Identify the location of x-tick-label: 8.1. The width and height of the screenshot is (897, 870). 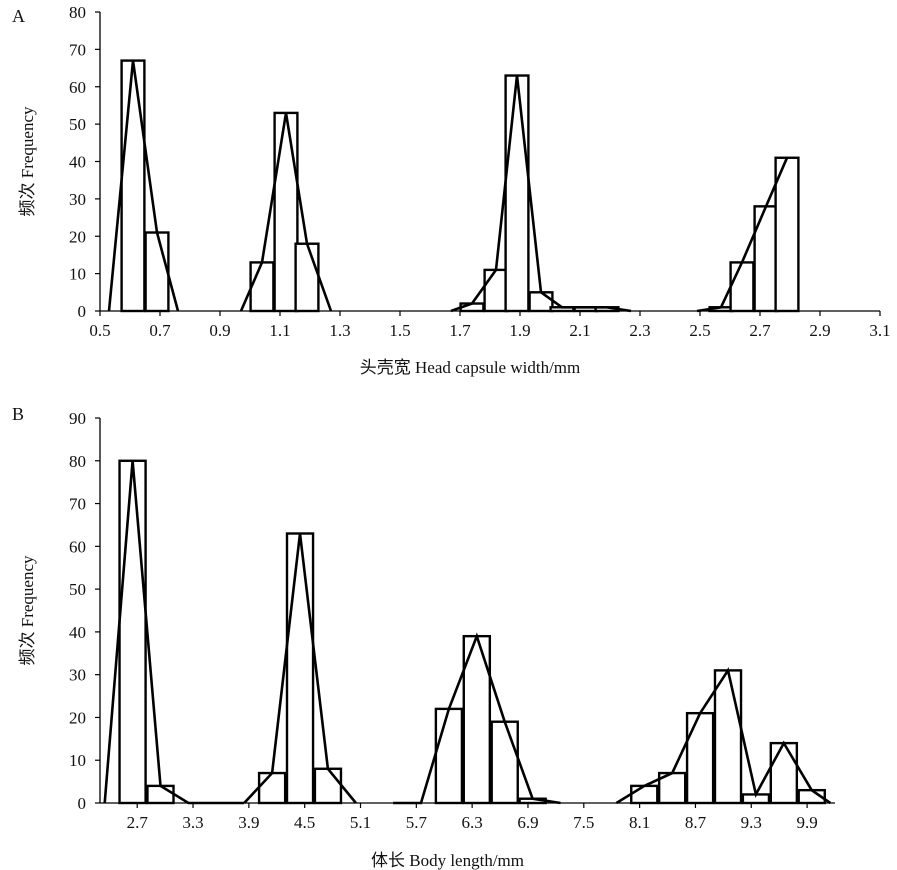
(639, 822).